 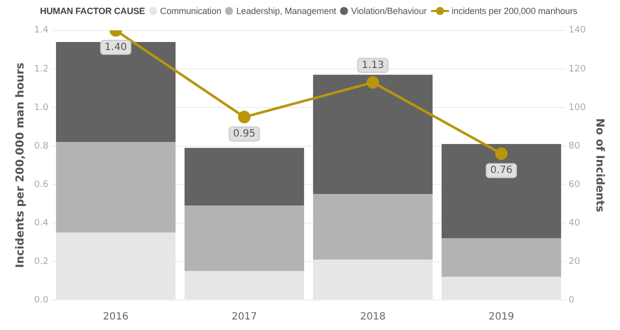 I want to click on y2-tick-label: 60, so click(x=574, y=185).